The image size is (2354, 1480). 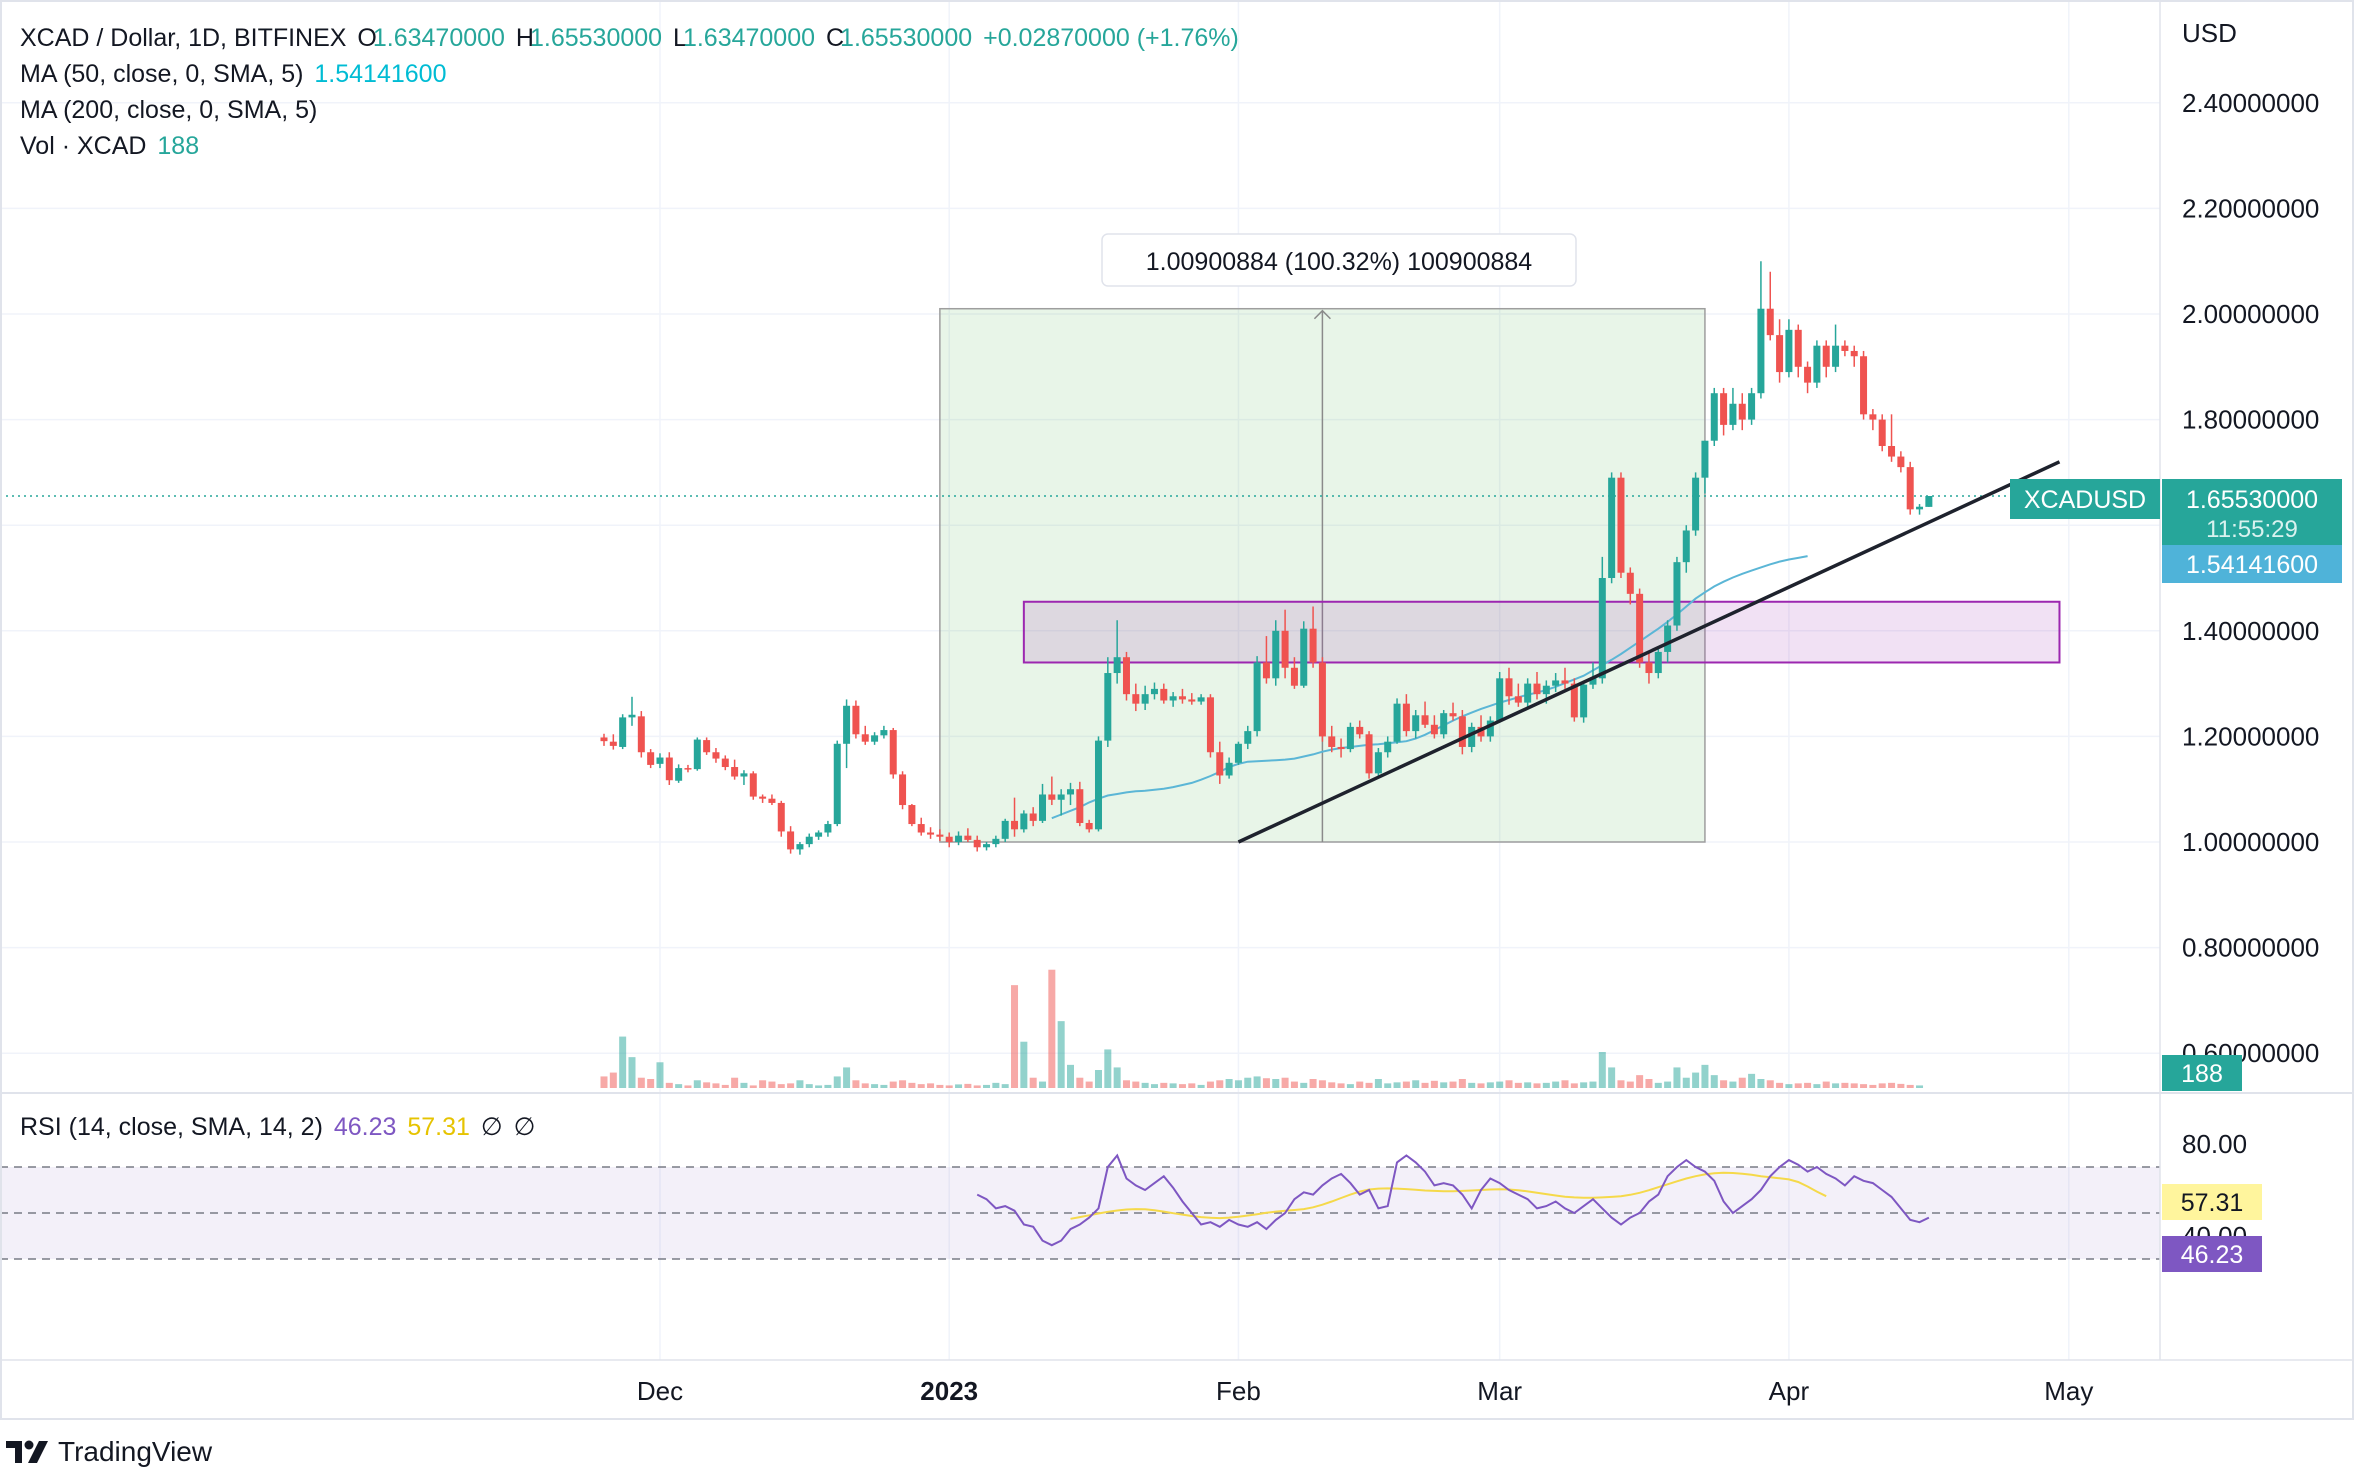 I want to click on ma50-legend: MA (50, close, 0, SMA, 5) 1.54141600, so click(x=235, y=74).